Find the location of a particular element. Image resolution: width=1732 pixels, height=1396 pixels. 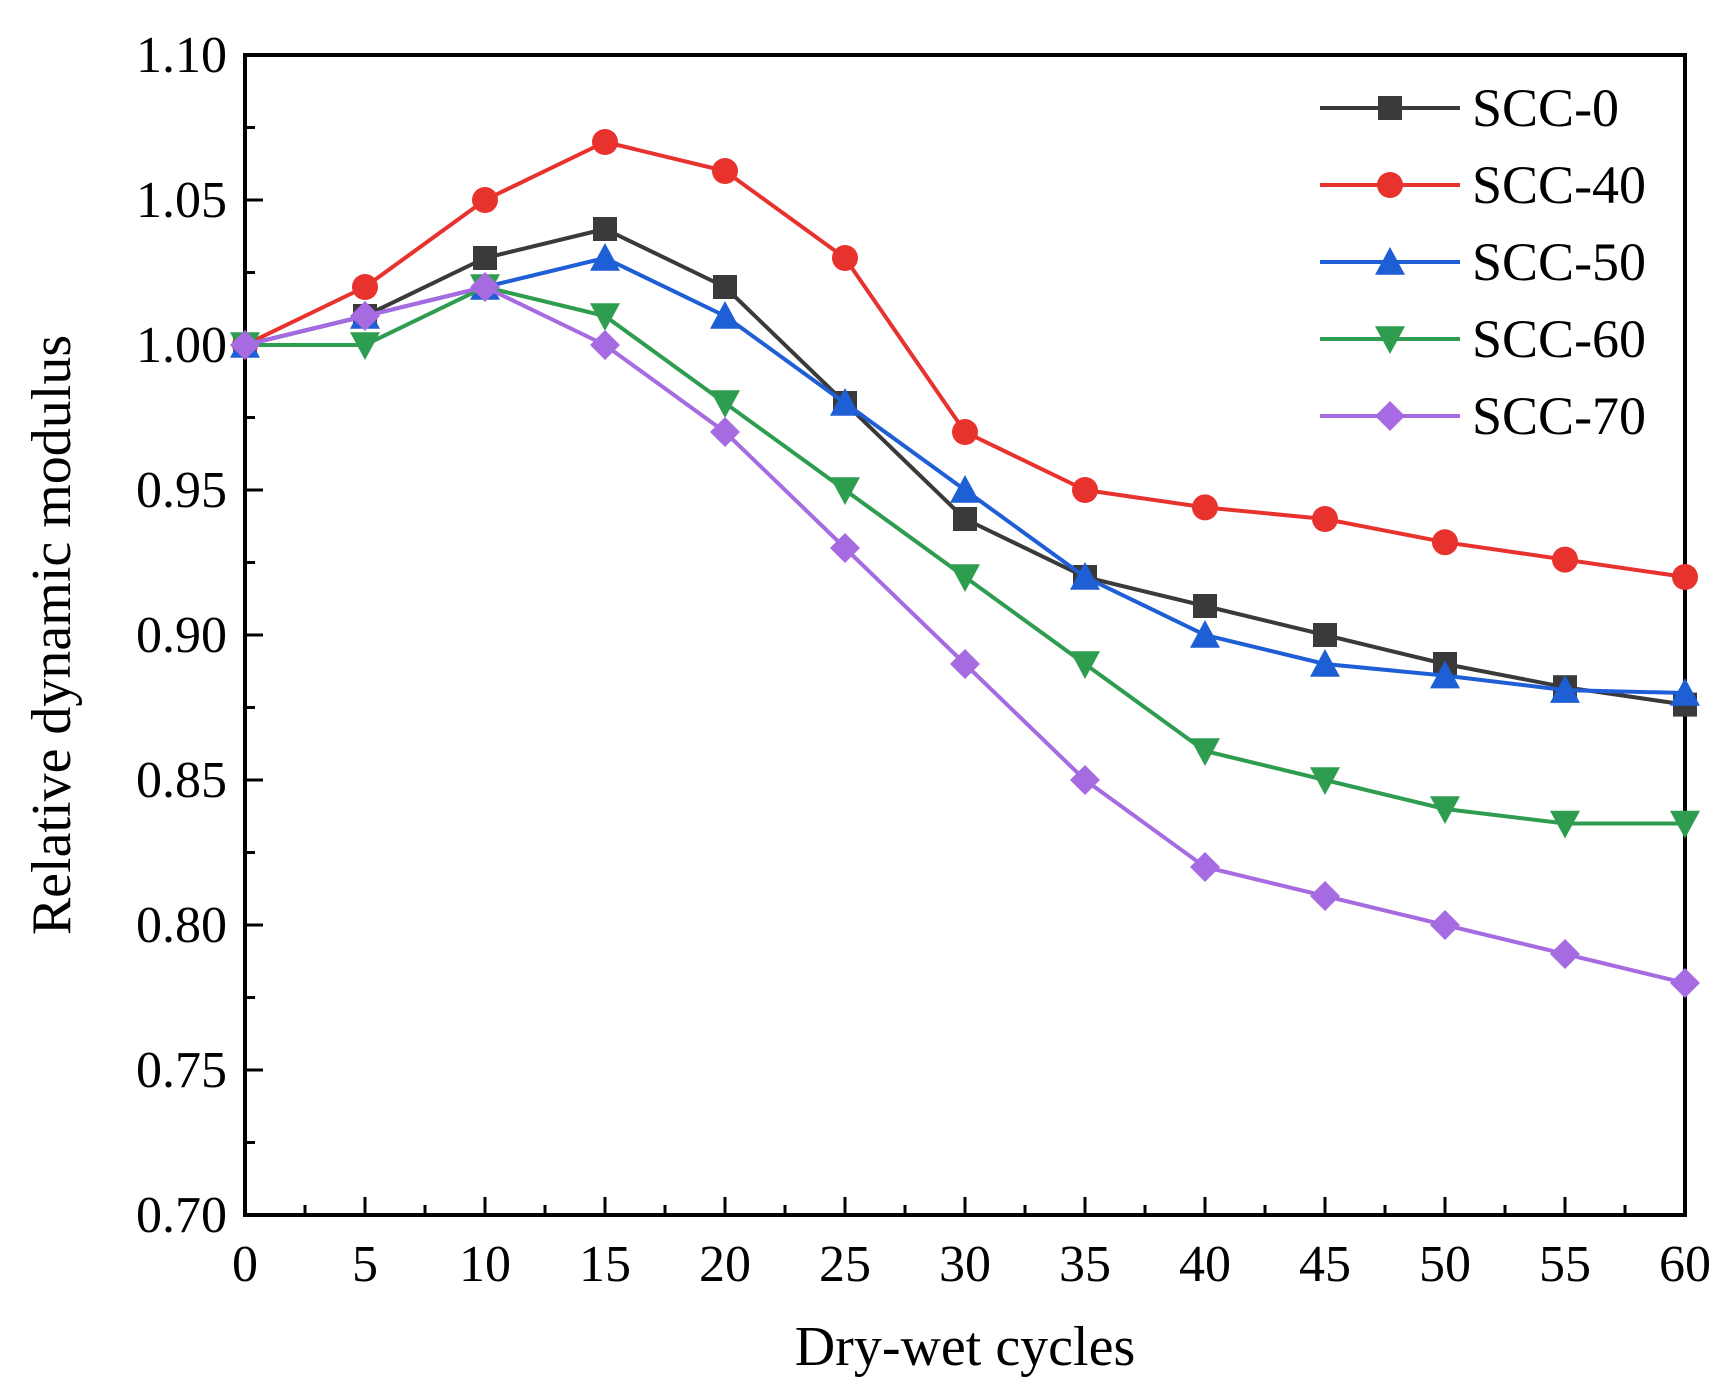

y-tick-label: 0.85 is located at coordinates (181, 780).